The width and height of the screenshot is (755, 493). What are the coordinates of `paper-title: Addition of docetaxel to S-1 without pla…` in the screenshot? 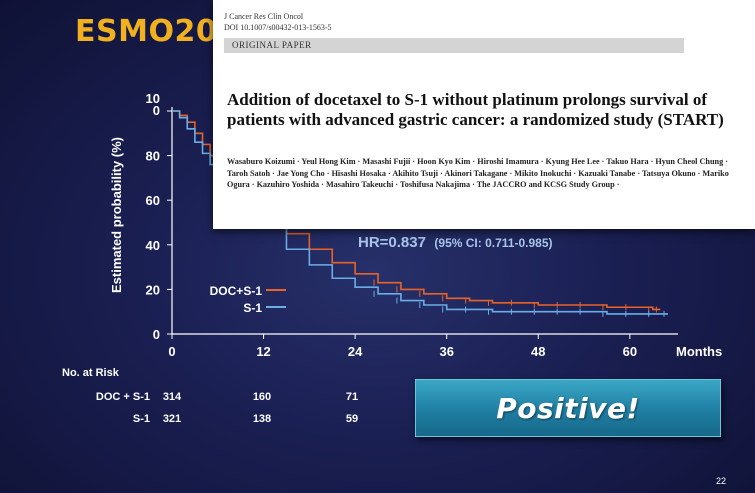 It's located at (475, 109).